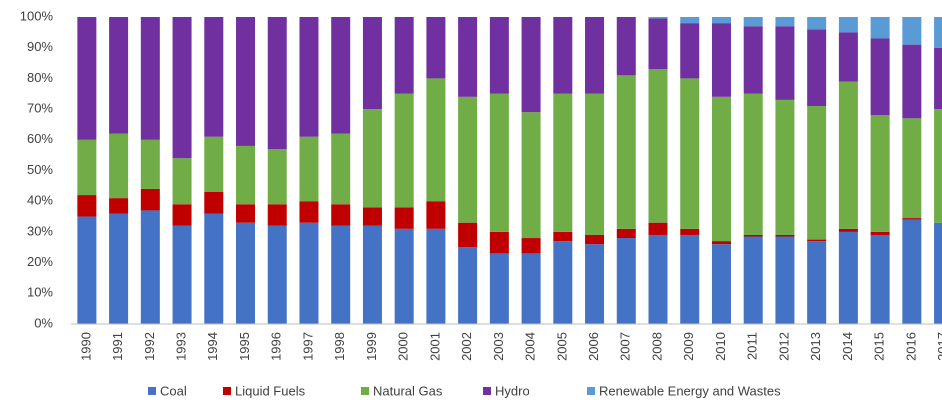 Image resolution: width=942 pixels, height=400 pixels. What do you see at coordinates (879, 346) in the screenshot?
I see `x-tick-label: 2015` at bounding box center [879, 346].